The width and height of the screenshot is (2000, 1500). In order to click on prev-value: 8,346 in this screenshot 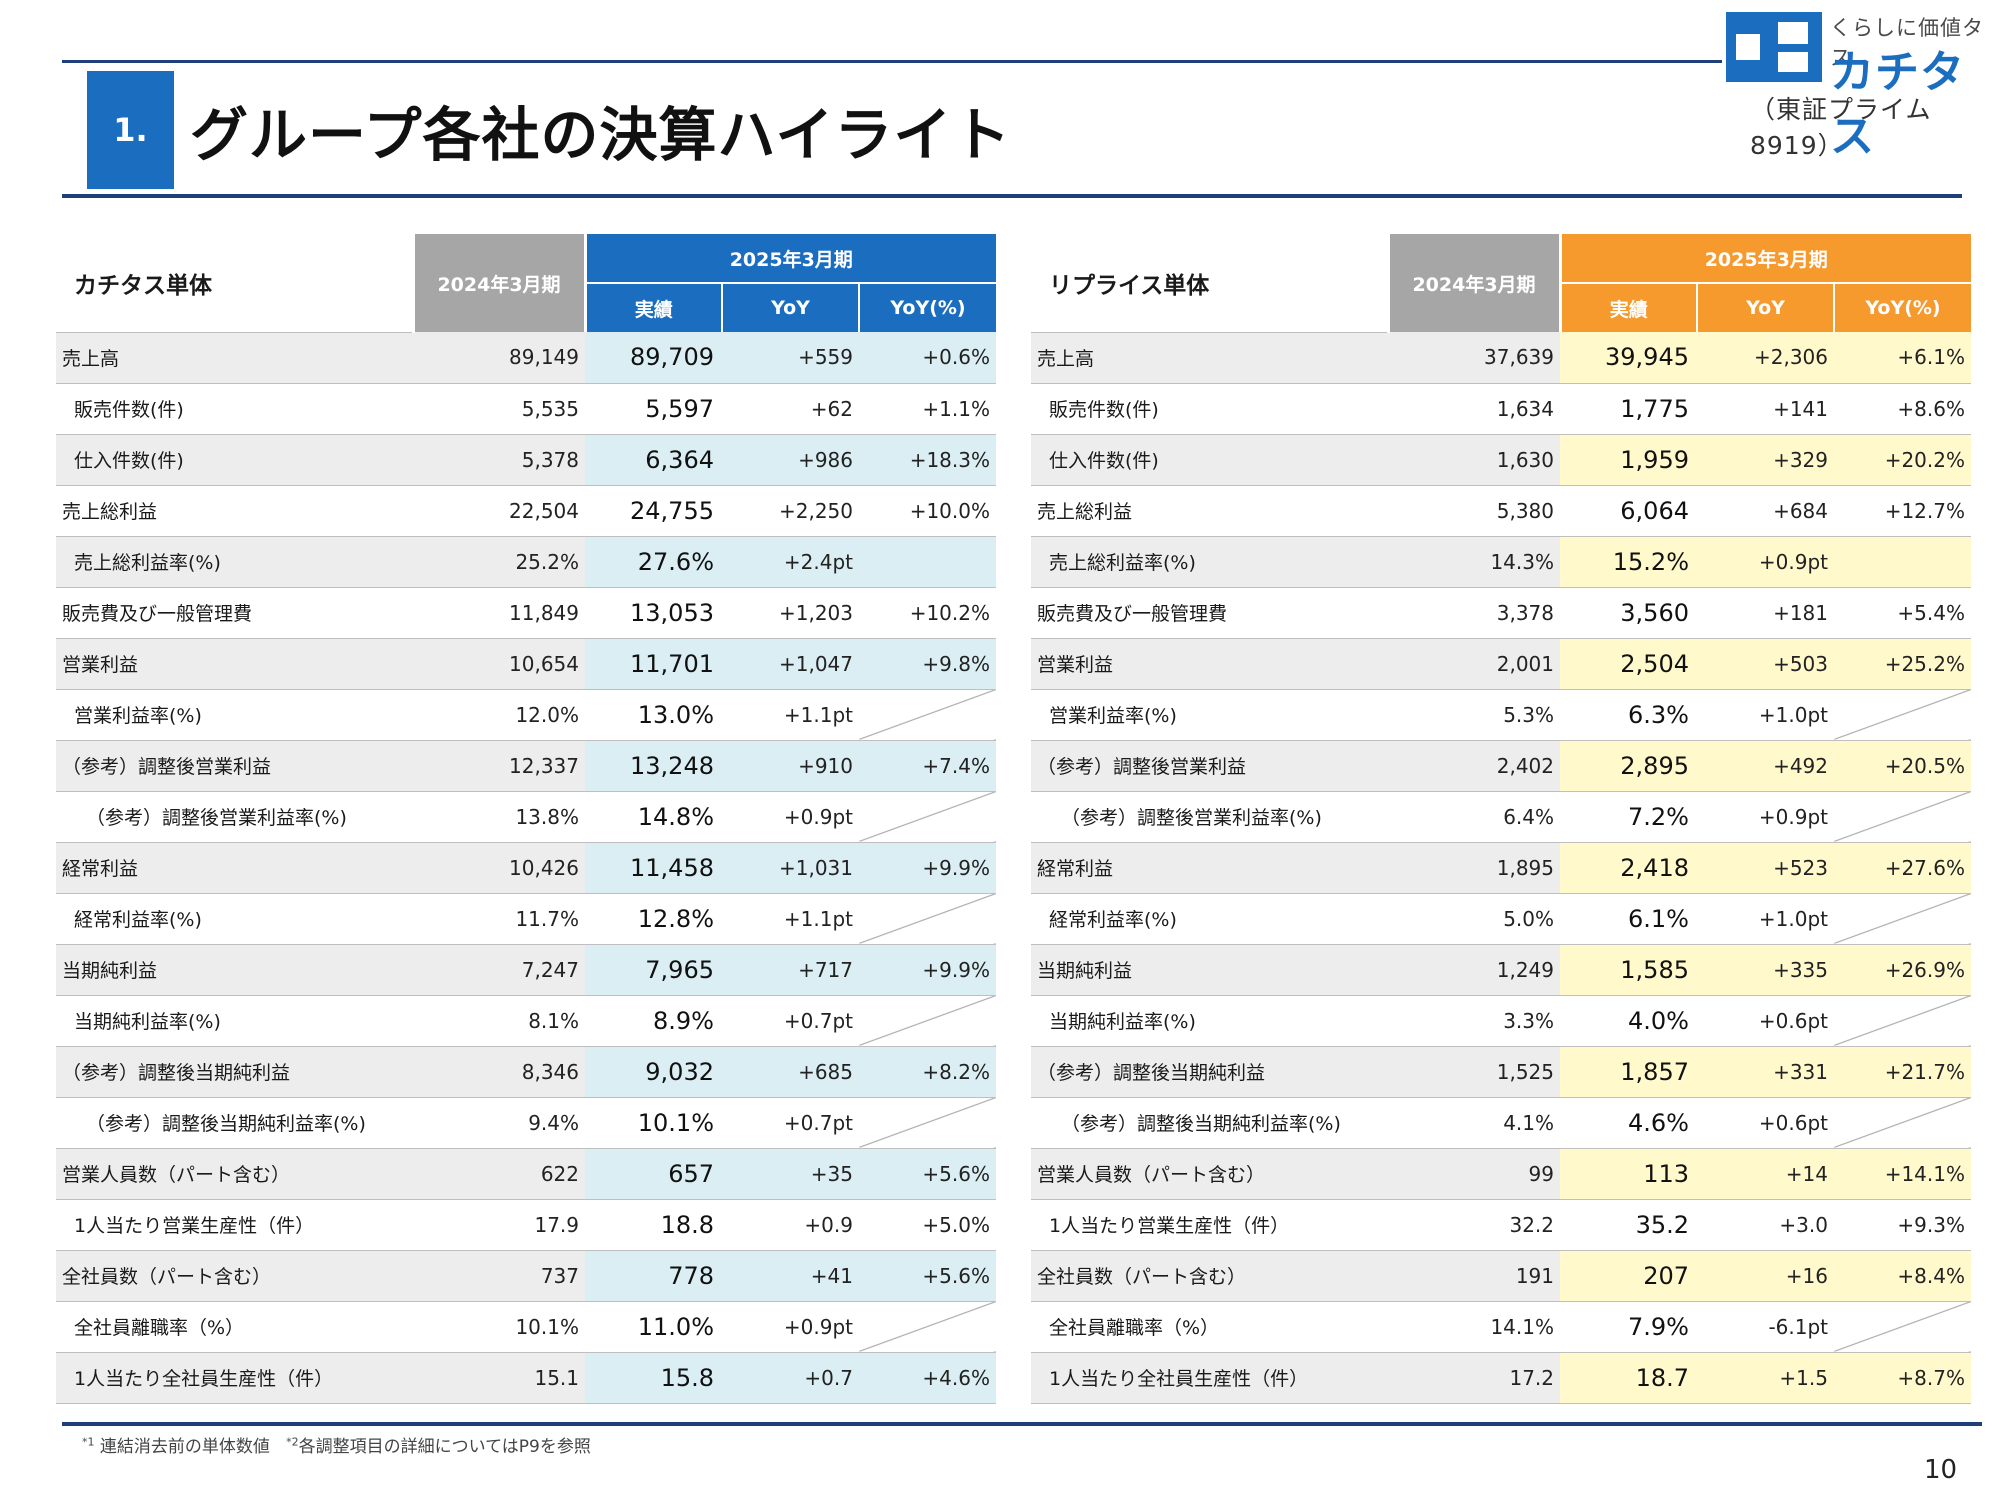, I will do `click(499, 1072)`.